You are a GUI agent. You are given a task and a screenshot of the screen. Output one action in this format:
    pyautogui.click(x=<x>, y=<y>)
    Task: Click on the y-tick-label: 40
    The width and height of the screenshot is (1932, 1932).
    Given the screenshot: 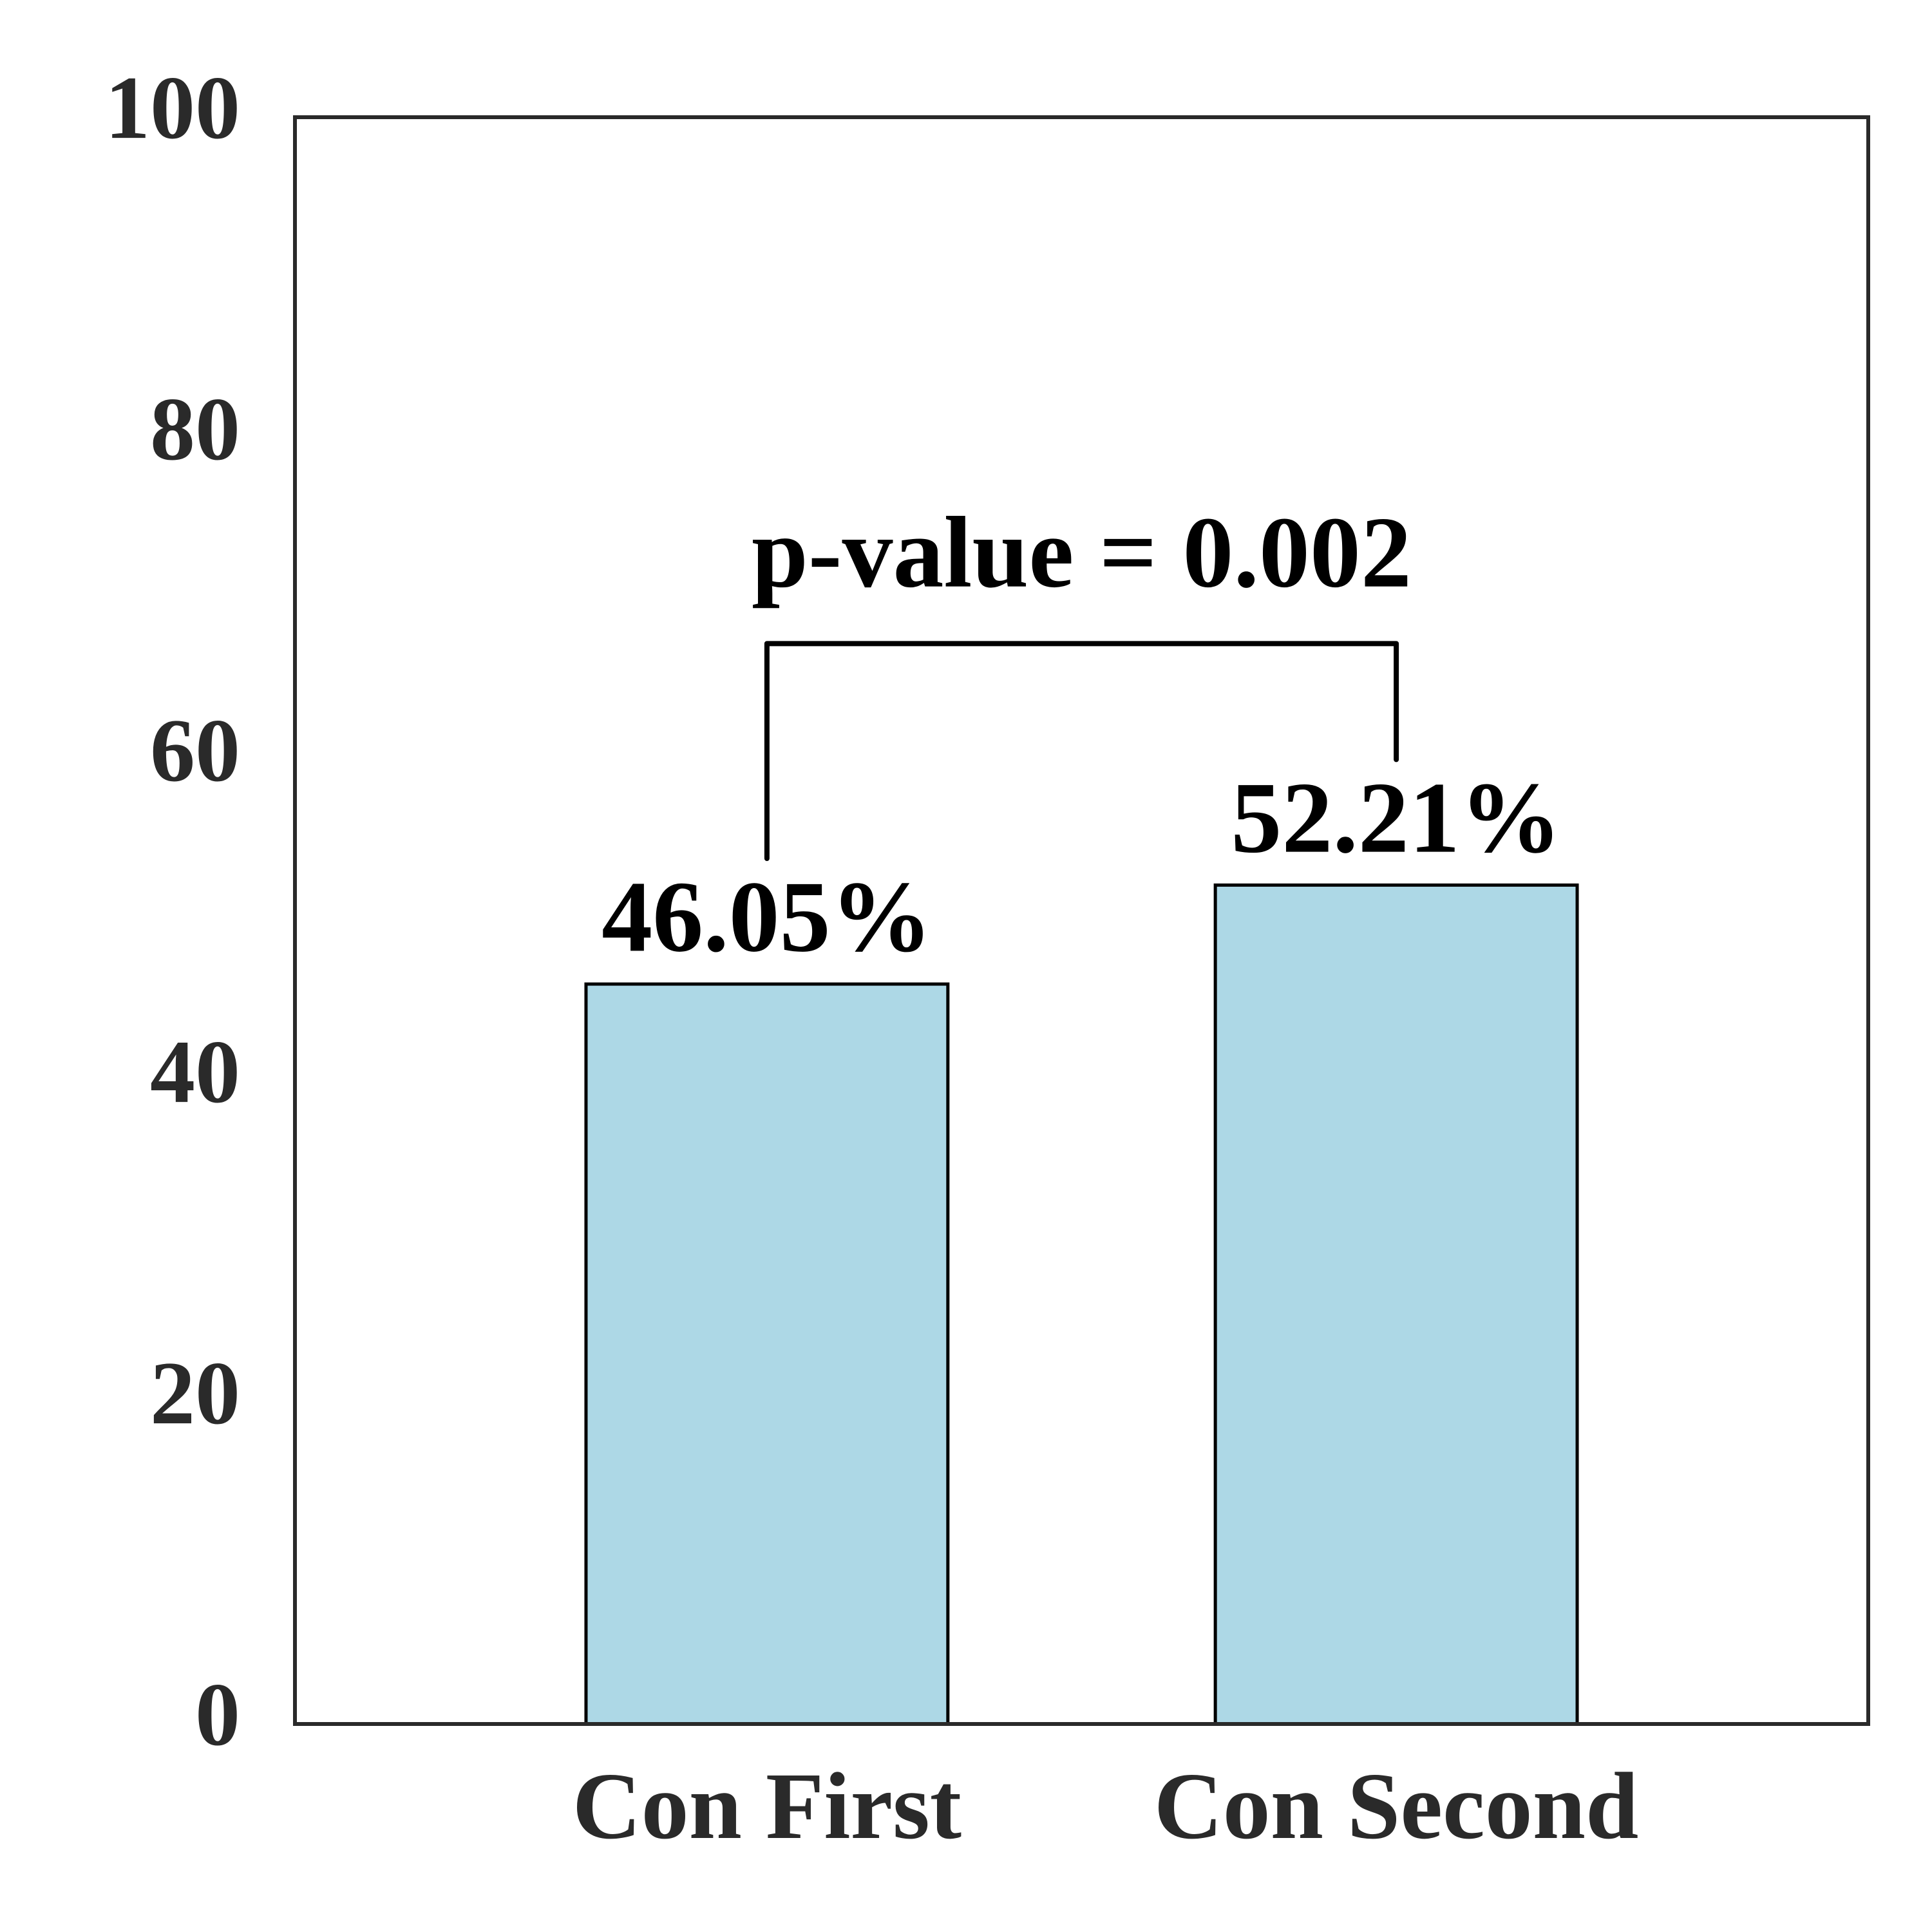 What is the action you would take?
    pyautogui.click(x=195, y=1072)
    